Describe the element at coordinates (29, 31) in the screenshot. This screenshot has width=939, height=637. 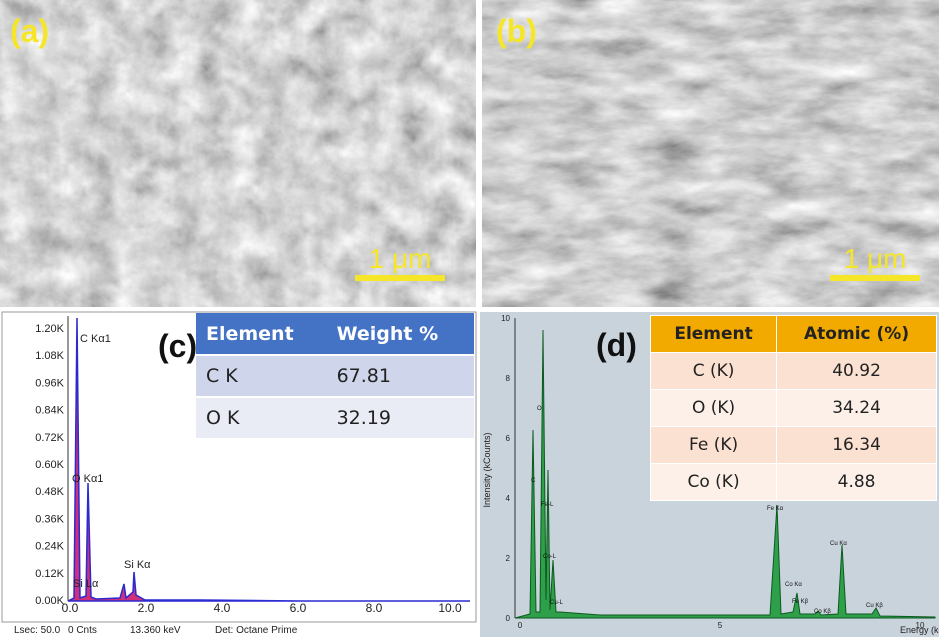
I see `panel-label: (a)` at that location.